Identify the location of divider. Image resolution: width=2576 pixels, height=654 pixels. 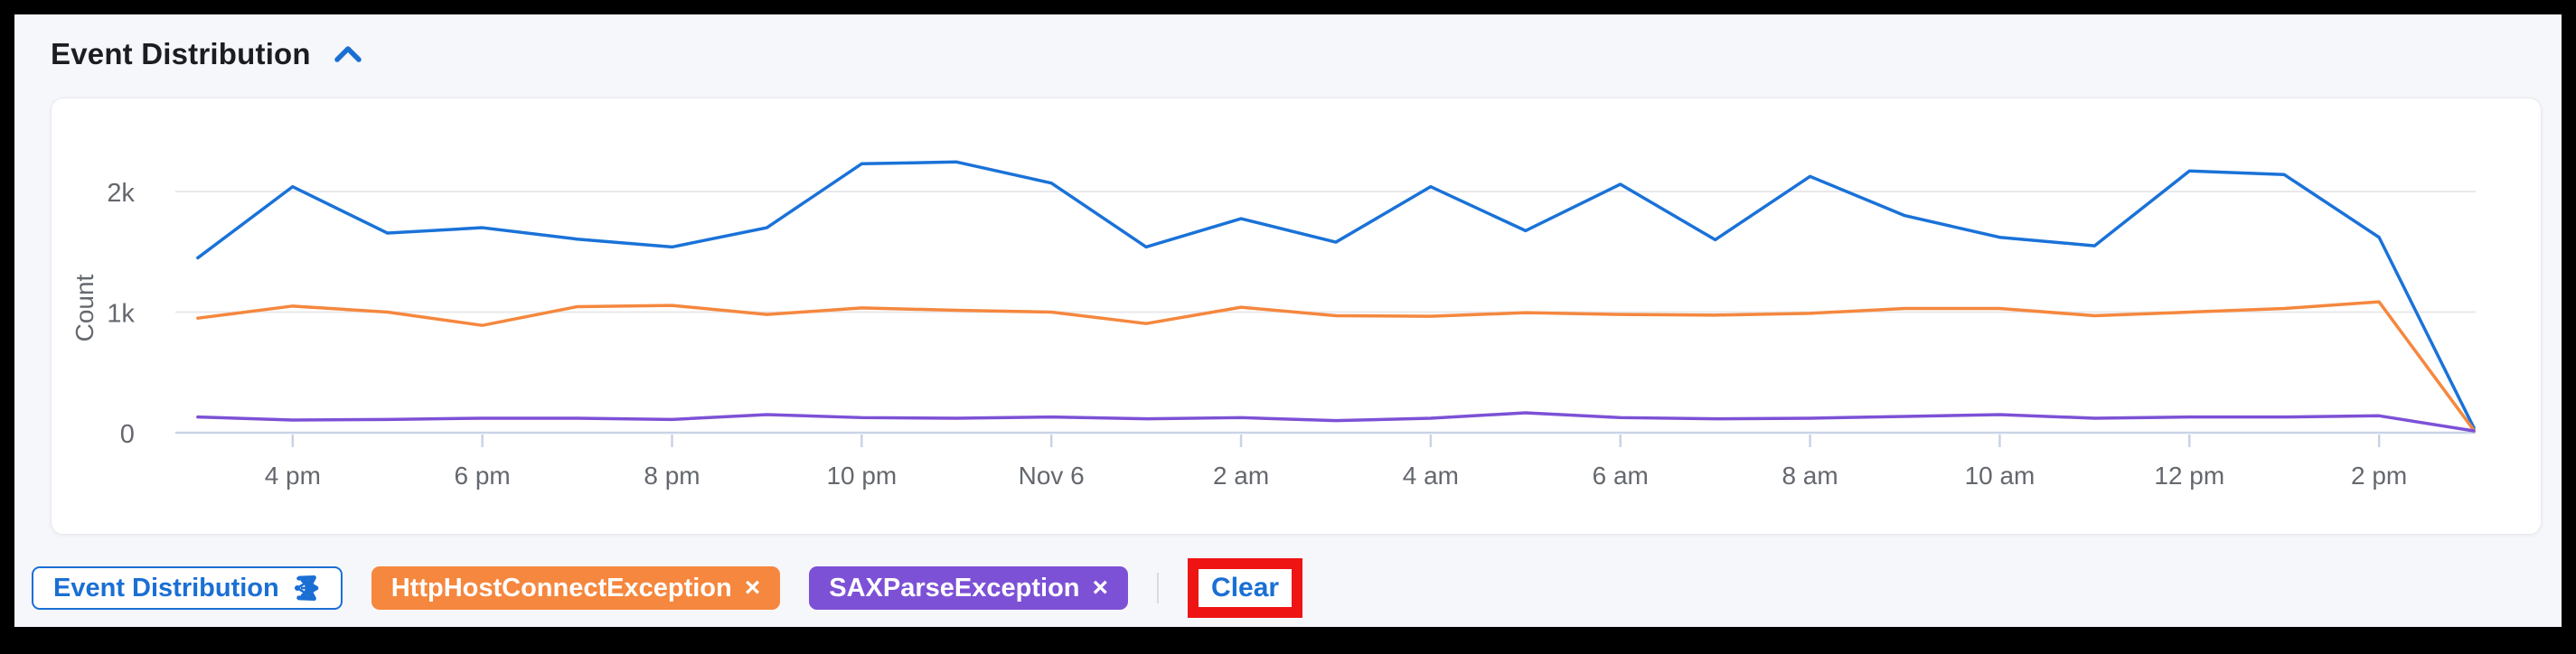
(1159, 588).